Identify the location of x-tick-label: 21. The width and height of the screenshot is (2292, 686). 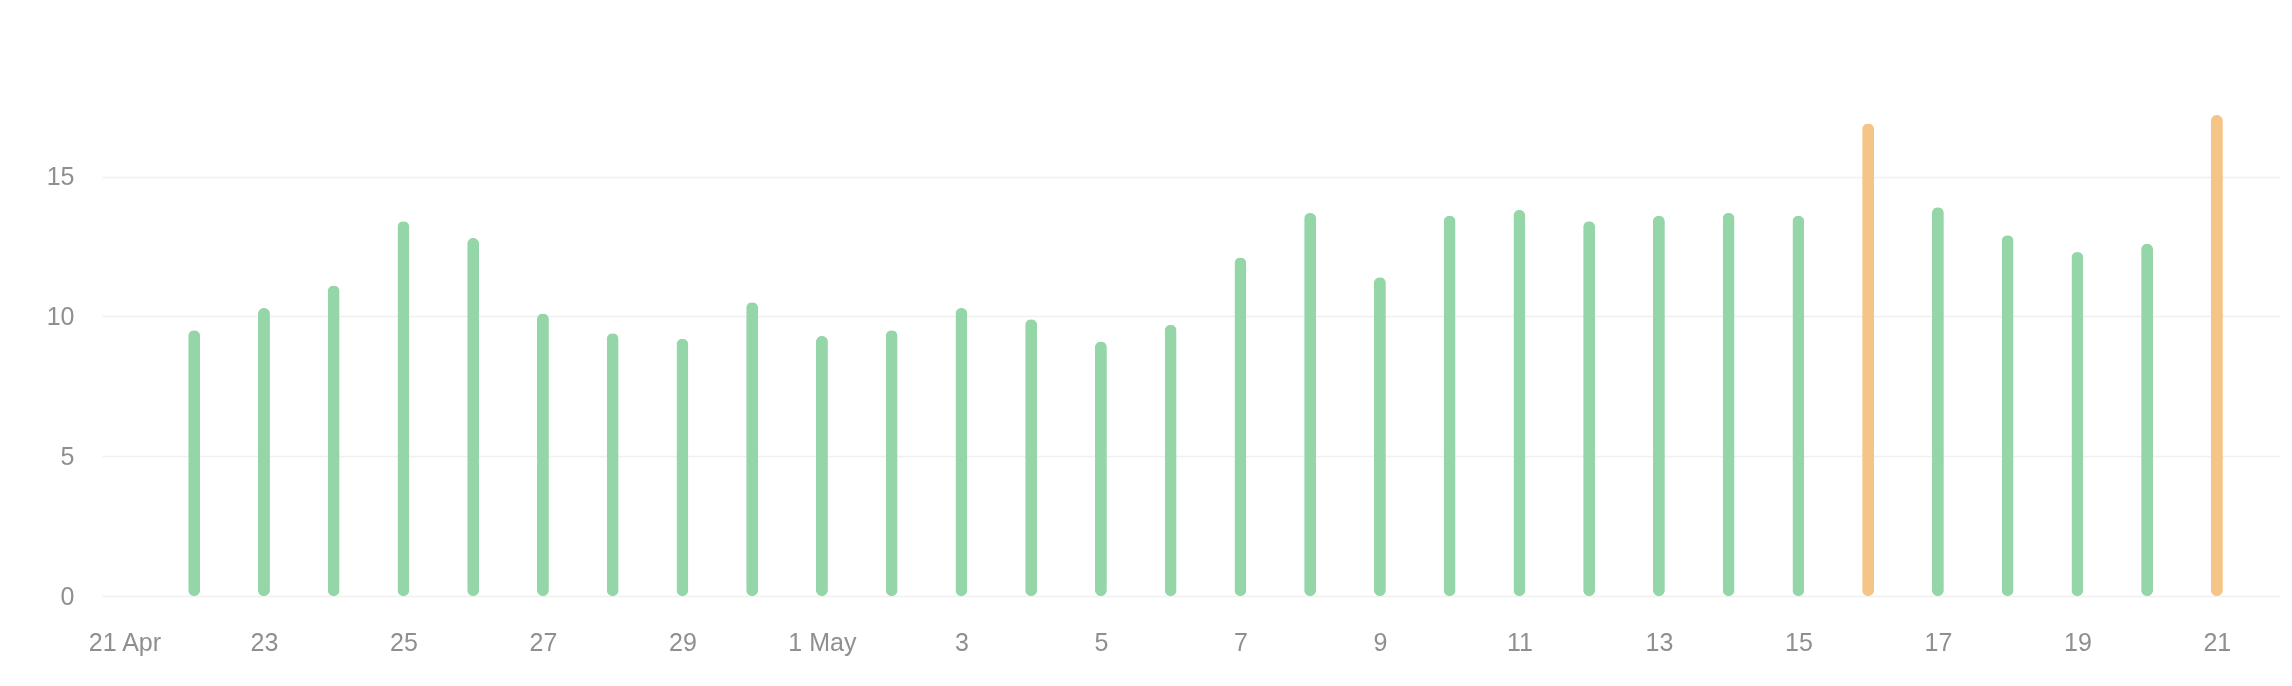
(2217, 641).